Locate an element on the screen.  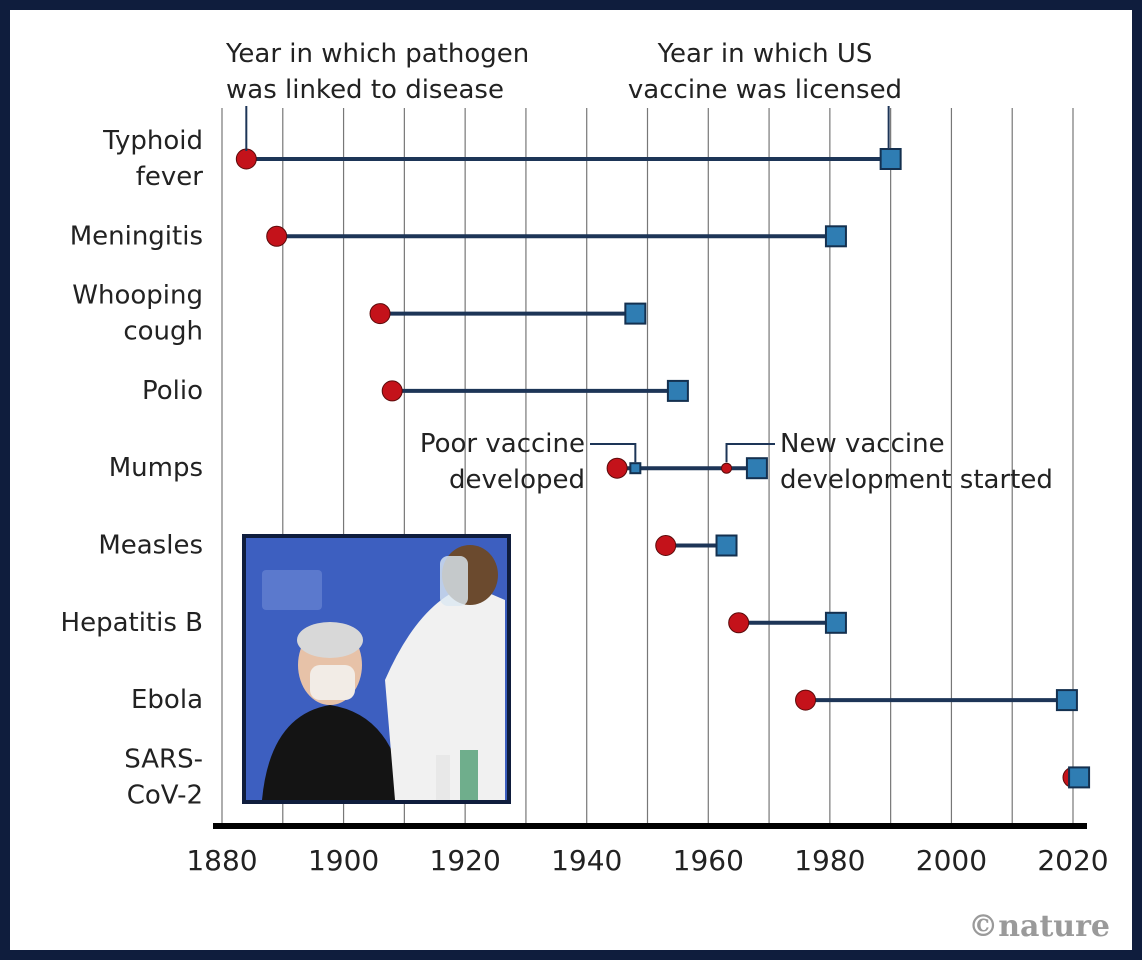
x-tick-label: 1980 is located at coordinates (829, 860).